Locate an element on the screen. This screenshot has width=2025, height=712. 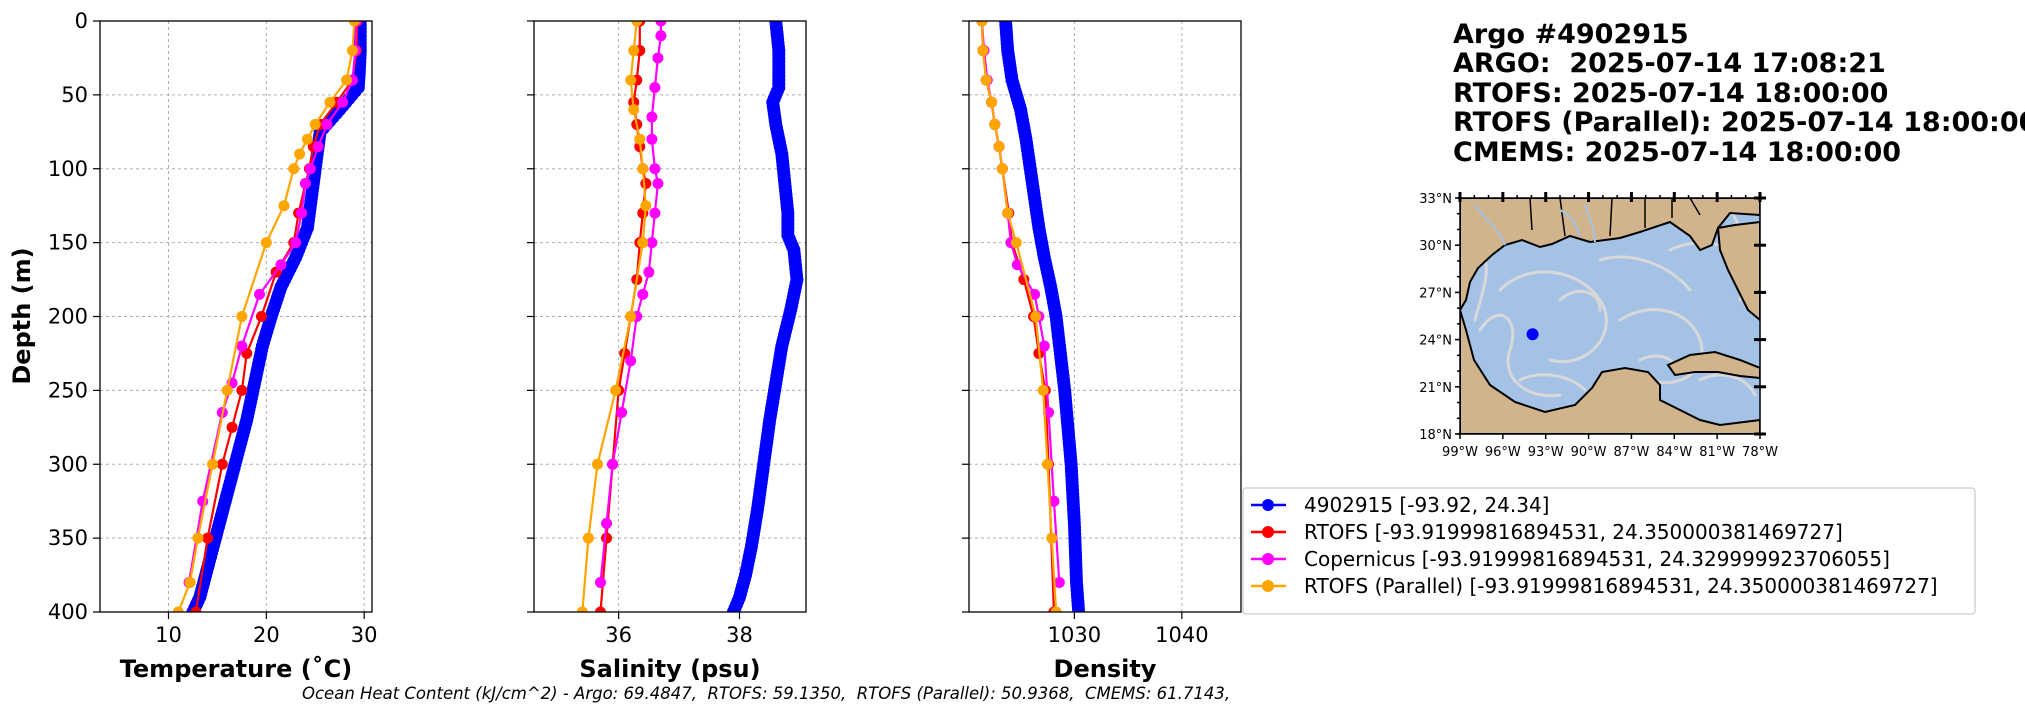
temperature-series is located at coordinates (269, 316).